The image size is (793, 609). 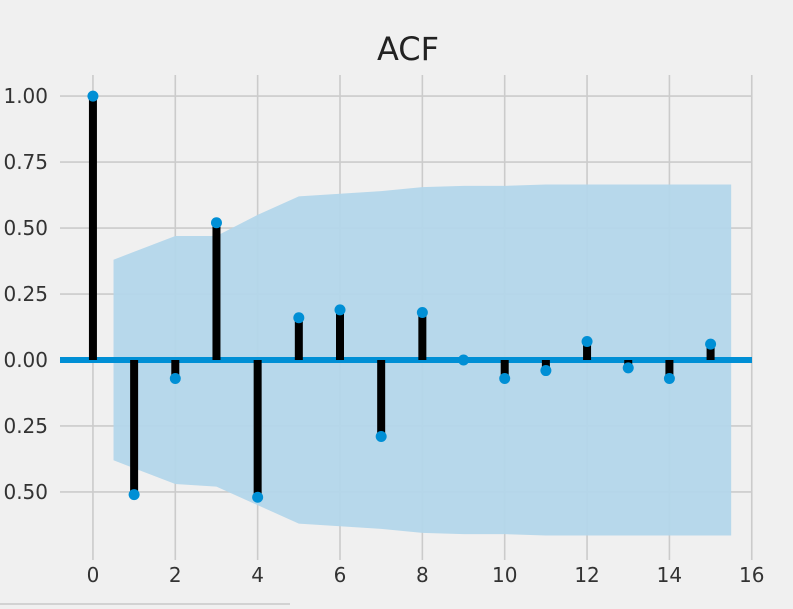 What do you see at coordinates (340, 575) in the screenshot?
I see `x-tick-label: 6` at bounding box center [340, 575].